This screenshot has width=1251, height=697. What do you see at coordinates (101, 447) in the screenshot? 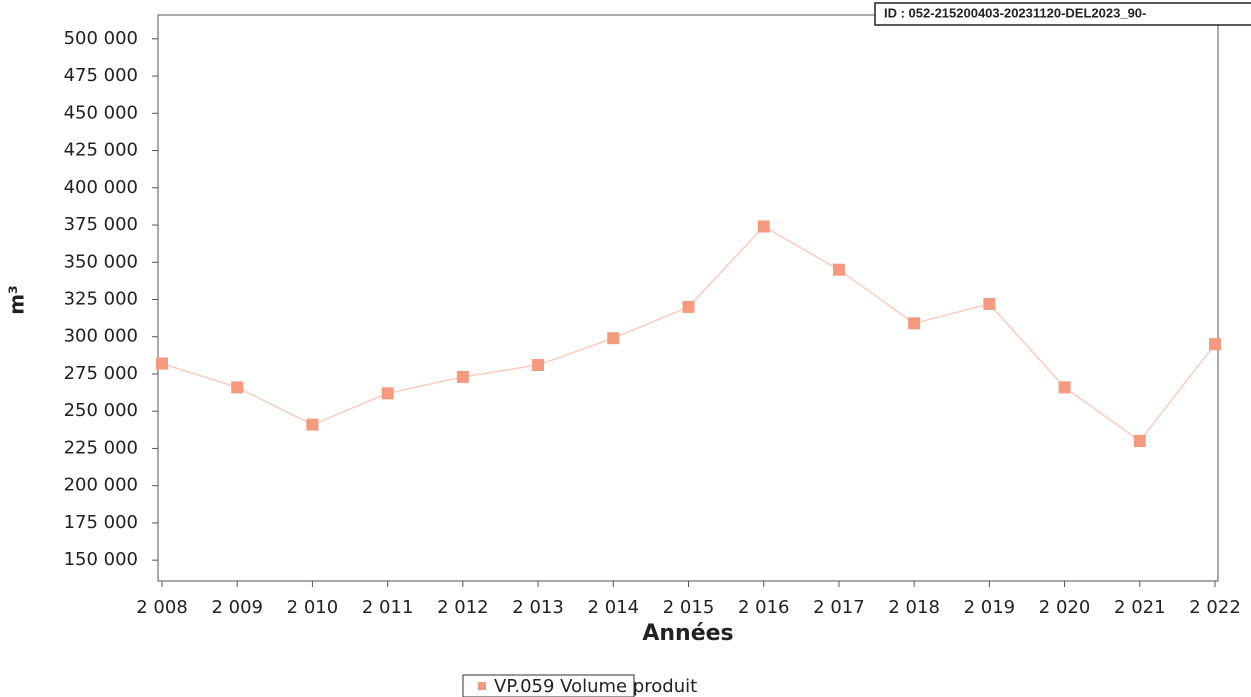
I see `y-tick-label: 225 000` at bounding box center [101, 447].